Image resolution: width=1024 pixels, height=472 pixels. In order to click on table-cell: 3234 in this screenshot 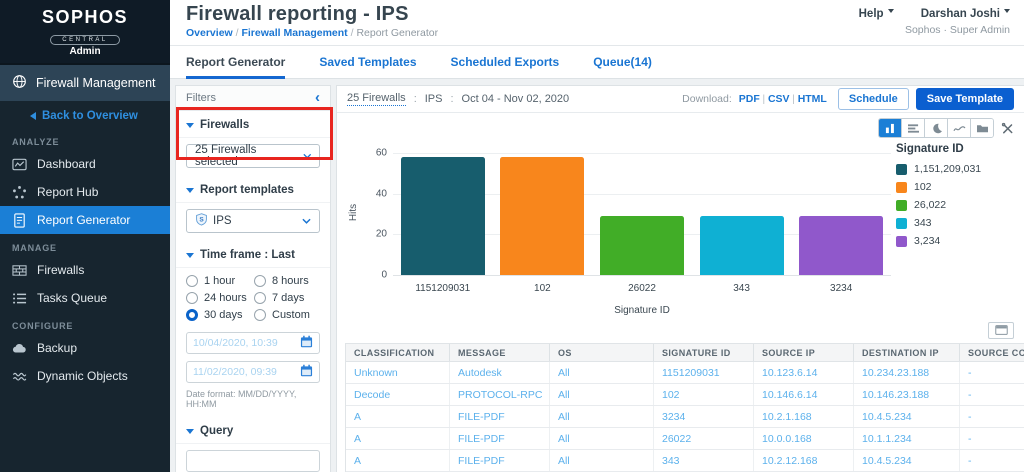, I will do `click(704, 416)`.